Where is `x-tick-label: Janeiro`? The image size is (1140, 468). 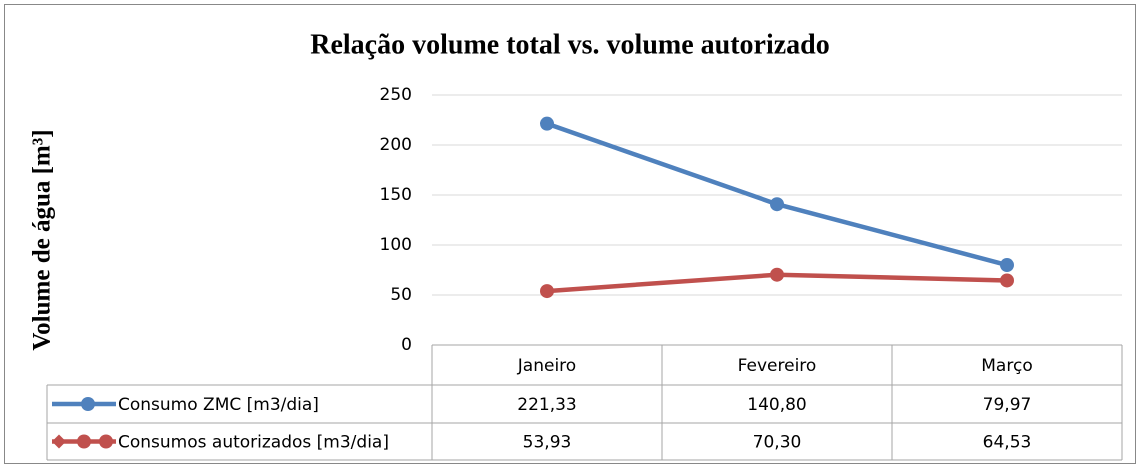
x-tick-label: Janeiro is located at coordinates (546, 366).